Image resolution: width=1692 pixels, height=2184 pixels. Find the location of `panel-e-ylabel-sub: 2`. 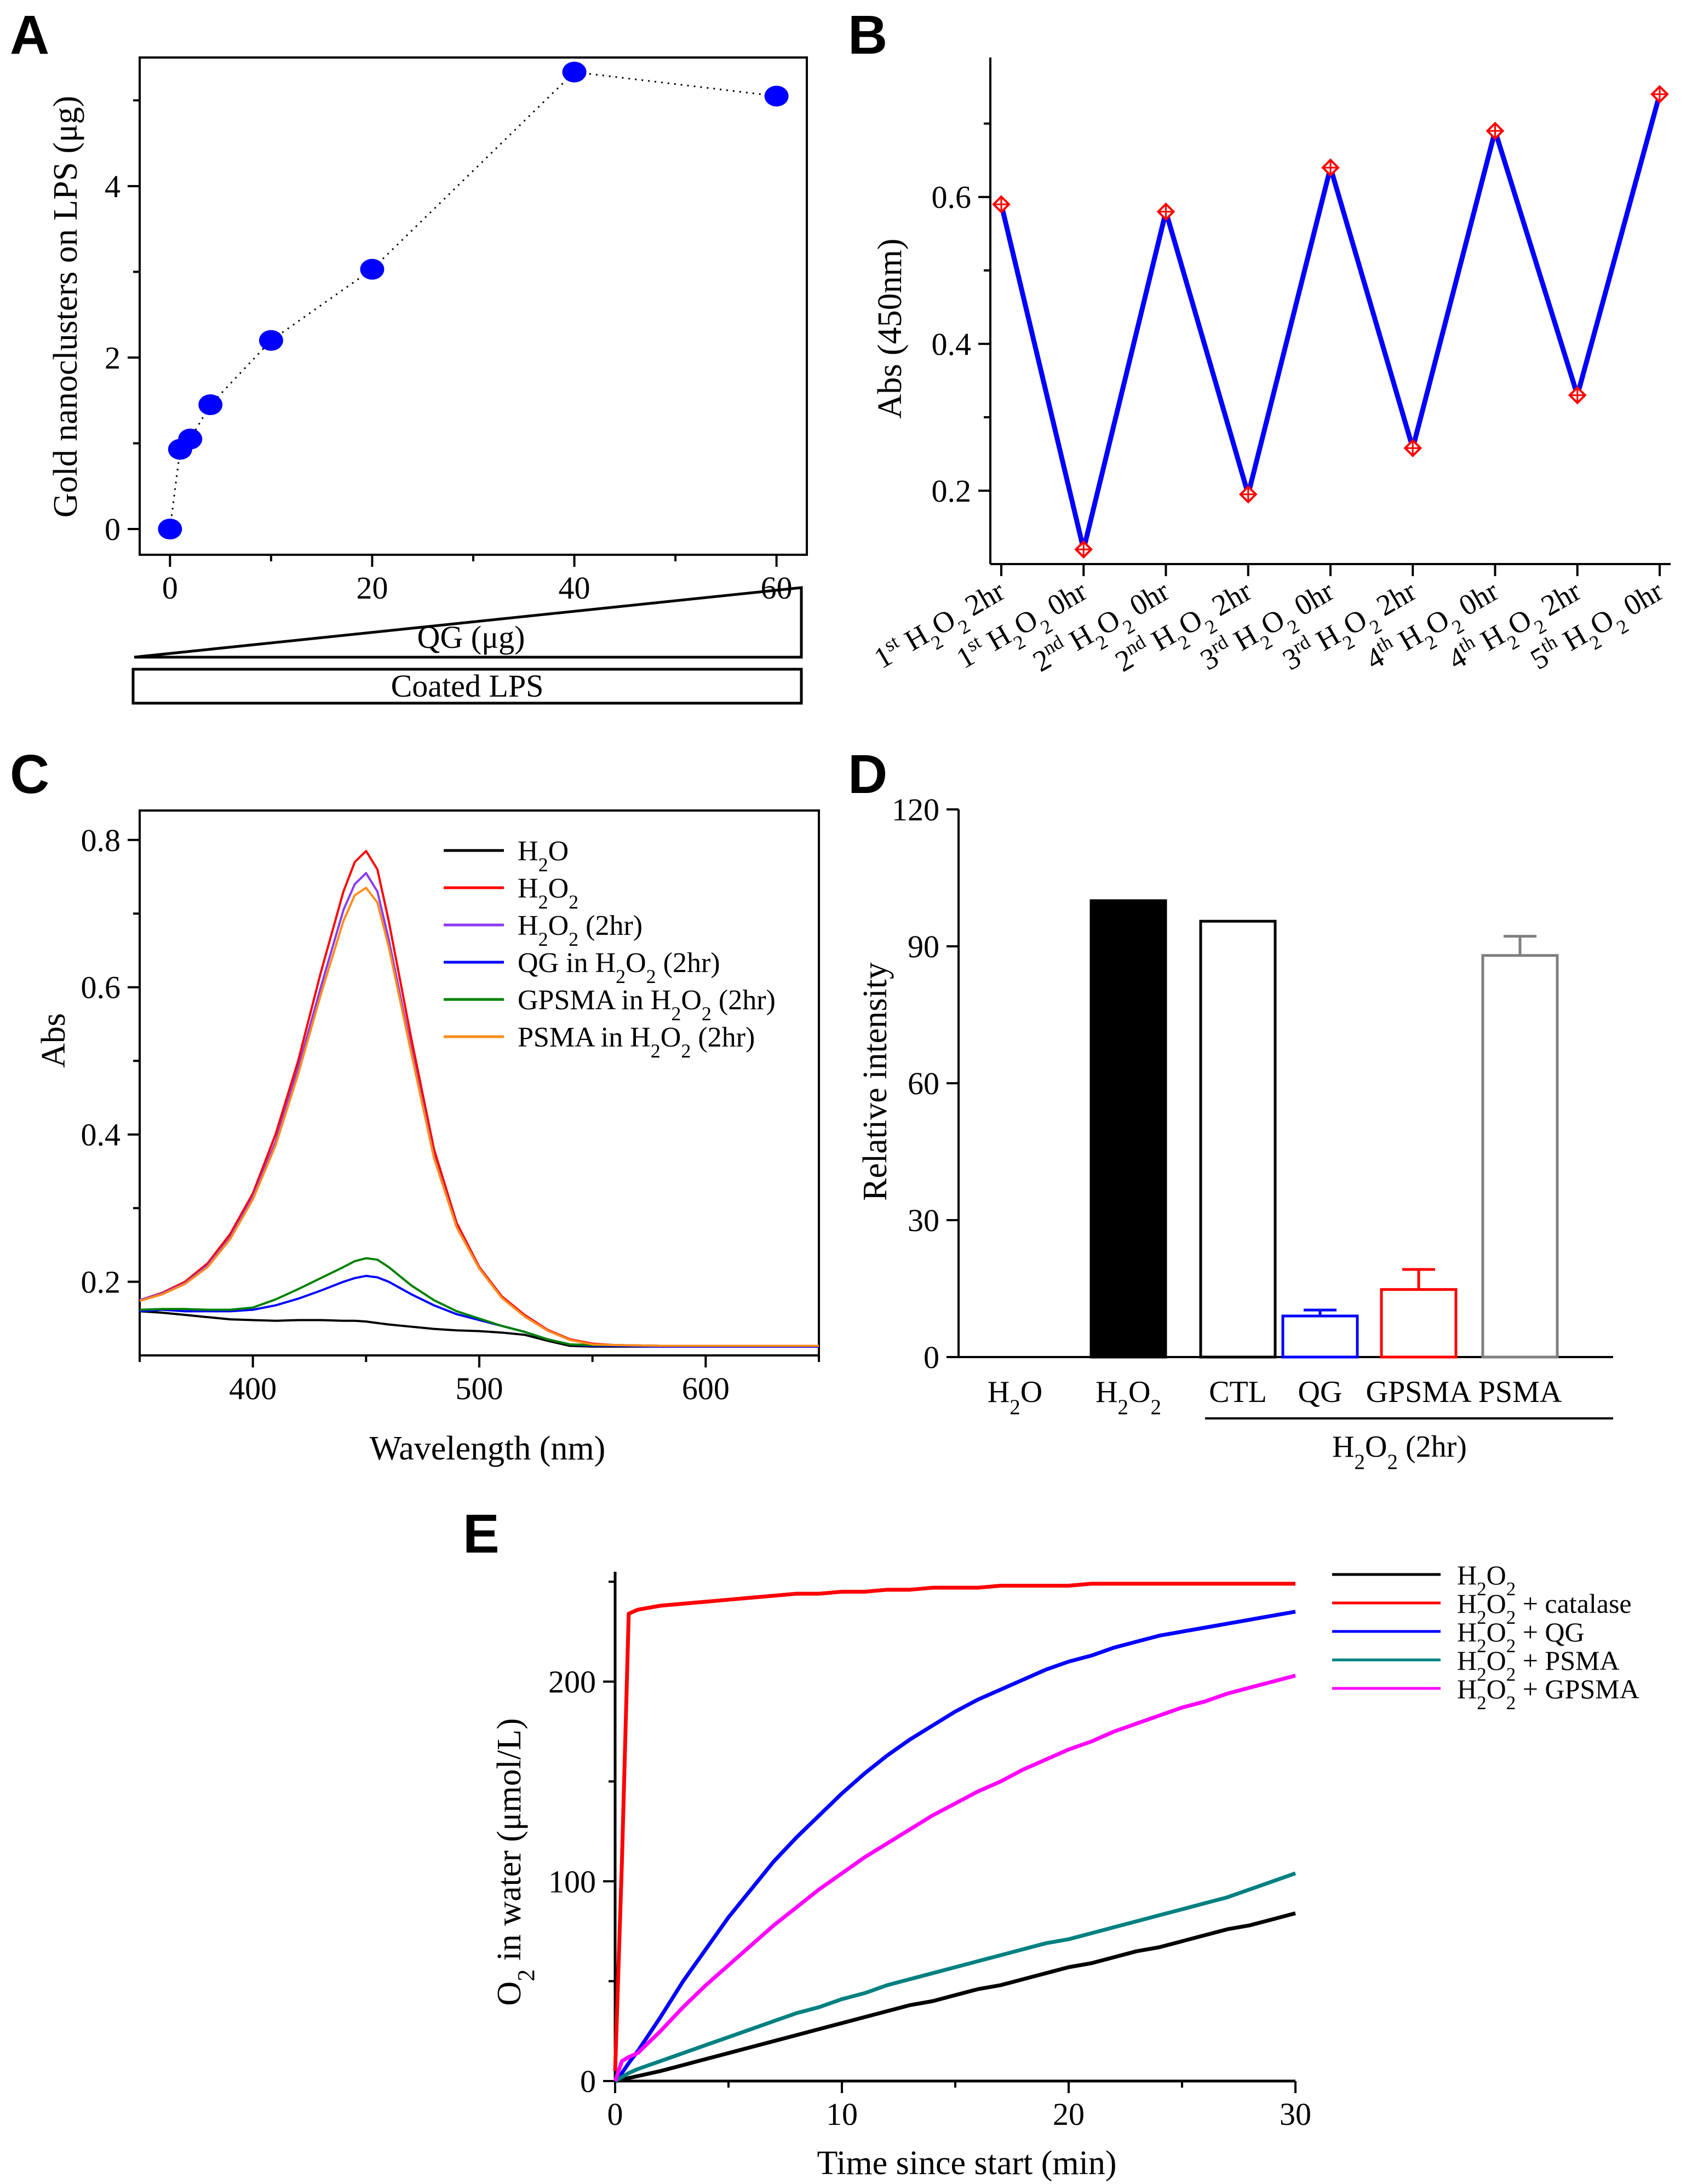

panel-e-ylabel-sub: 2 is located at coordinates (526, 1975).